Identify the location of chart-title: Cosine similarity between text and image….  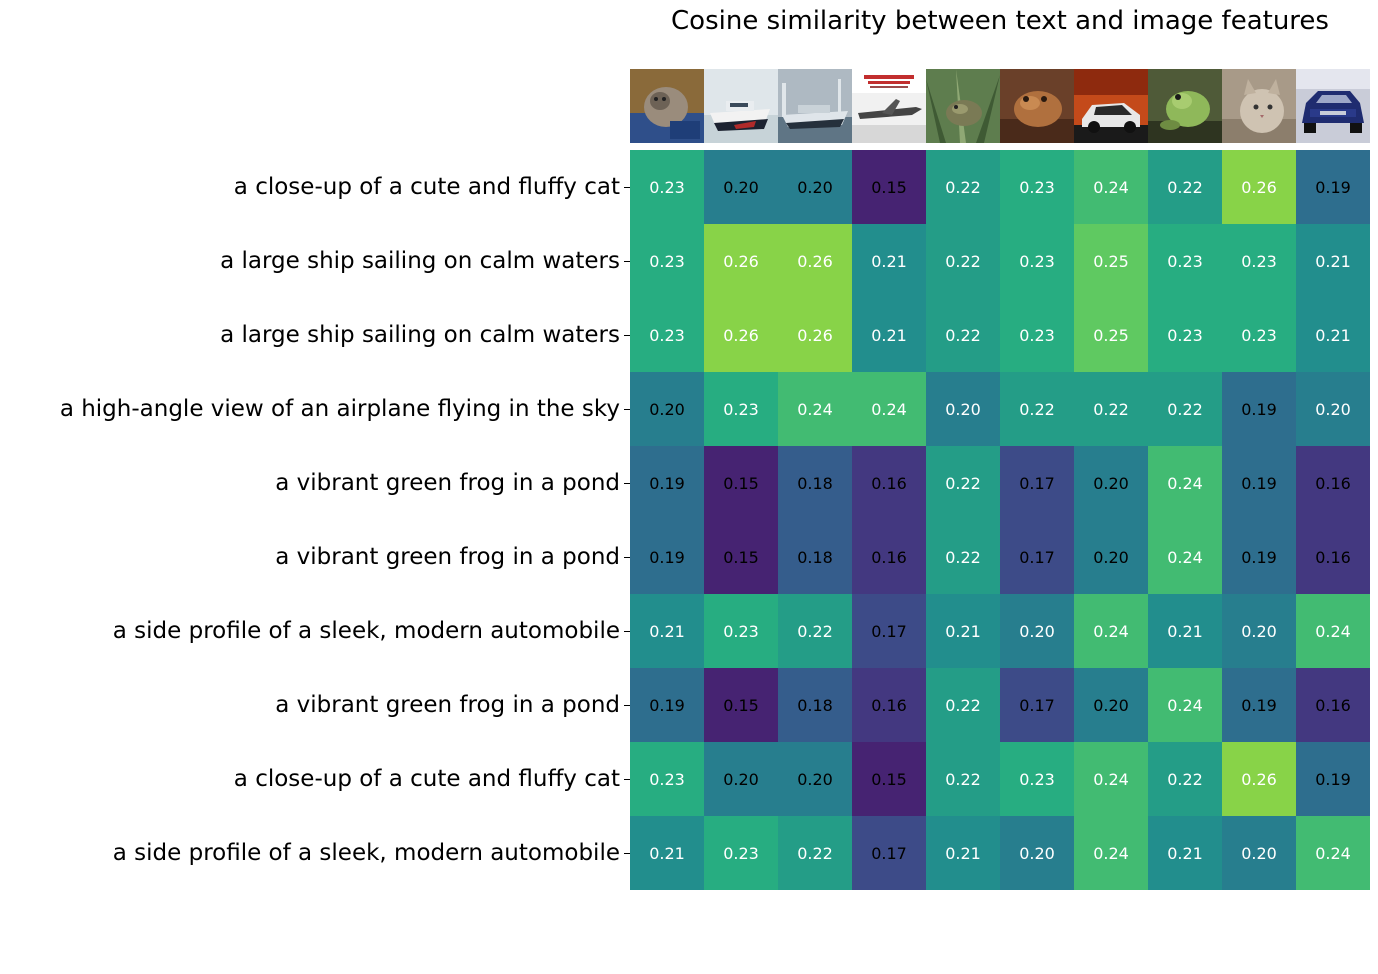
(1000, 21).